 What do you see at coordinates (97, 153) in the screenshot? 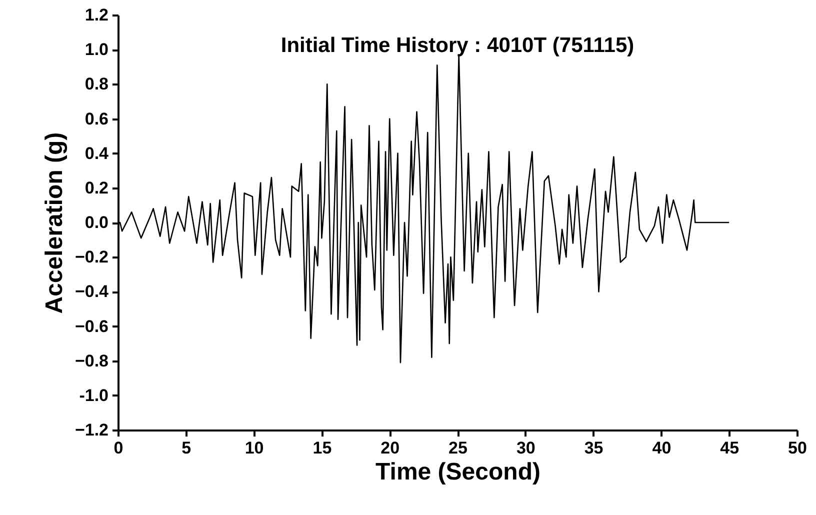
I see `y-tick-label: 0.4` at bounding box center [97, 153].